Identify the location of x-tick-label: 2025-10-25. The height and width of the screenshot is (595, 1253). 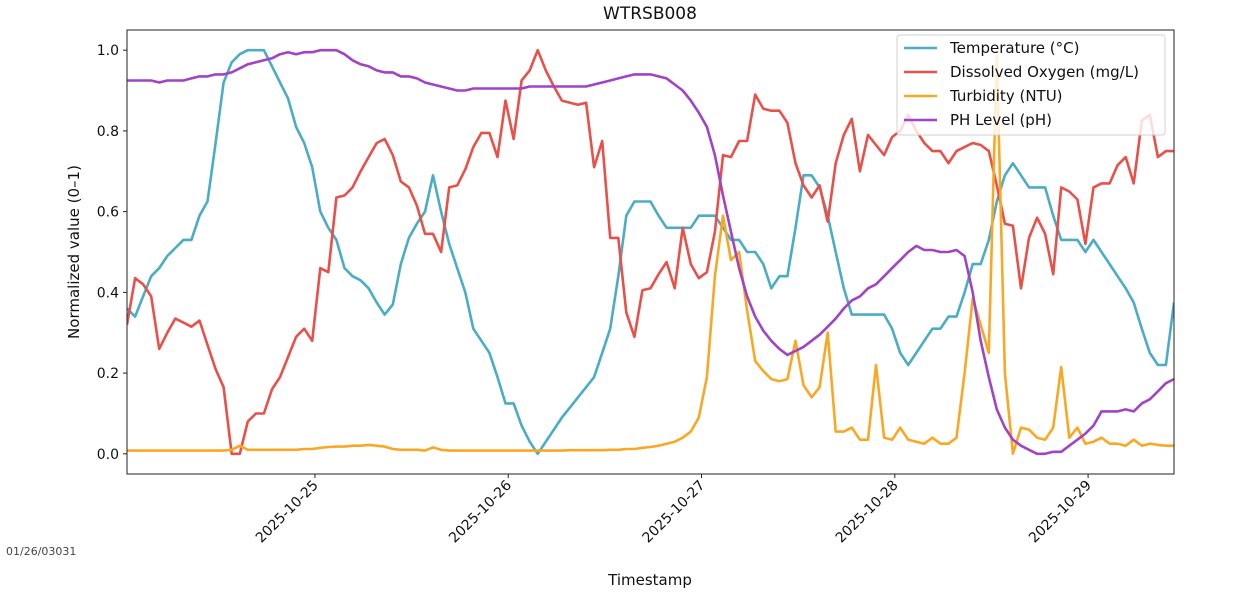
(287, 512).